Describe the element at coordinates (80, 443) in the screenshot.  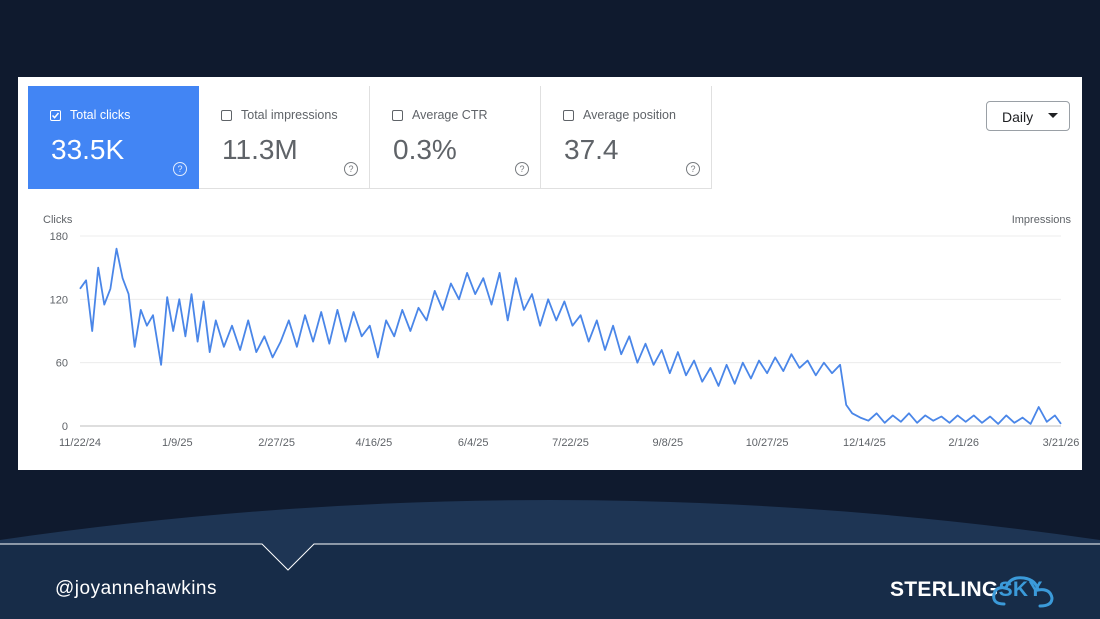
I see `x-tick-label: 11/22/24` at that location.